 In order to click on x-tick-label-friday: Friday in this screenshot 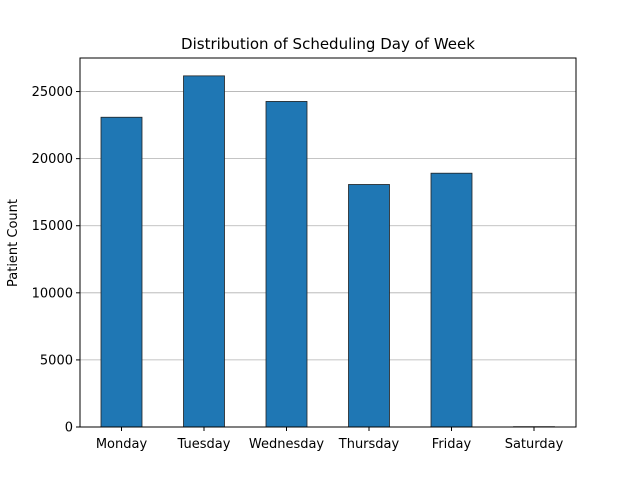, I will do `click(452, 444)`.